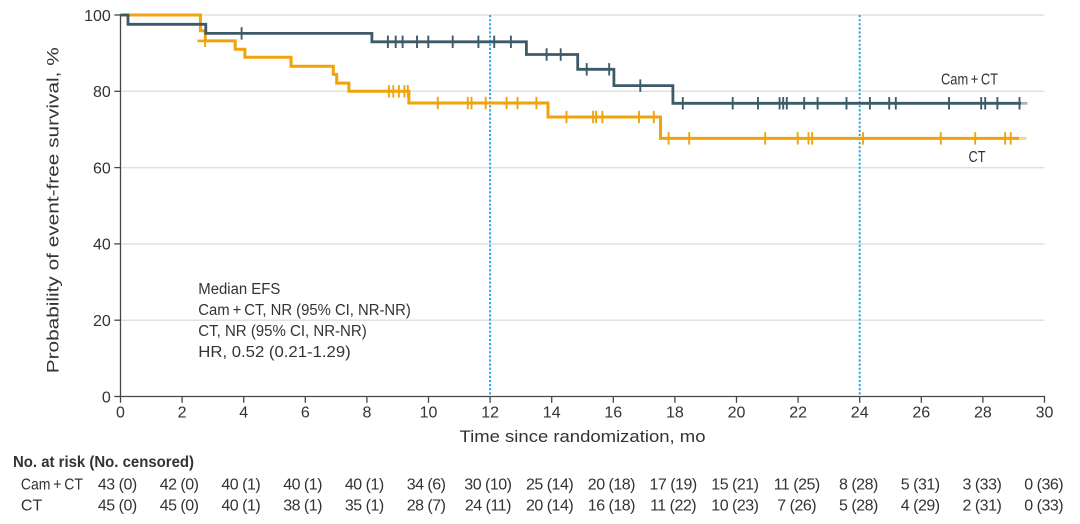 This screenshot has width=1080, height=524. What do you see at coordinates (734, 485) in the screenshot?
I see `svg-text: 15 (21)` at bounding box center [734, 485].